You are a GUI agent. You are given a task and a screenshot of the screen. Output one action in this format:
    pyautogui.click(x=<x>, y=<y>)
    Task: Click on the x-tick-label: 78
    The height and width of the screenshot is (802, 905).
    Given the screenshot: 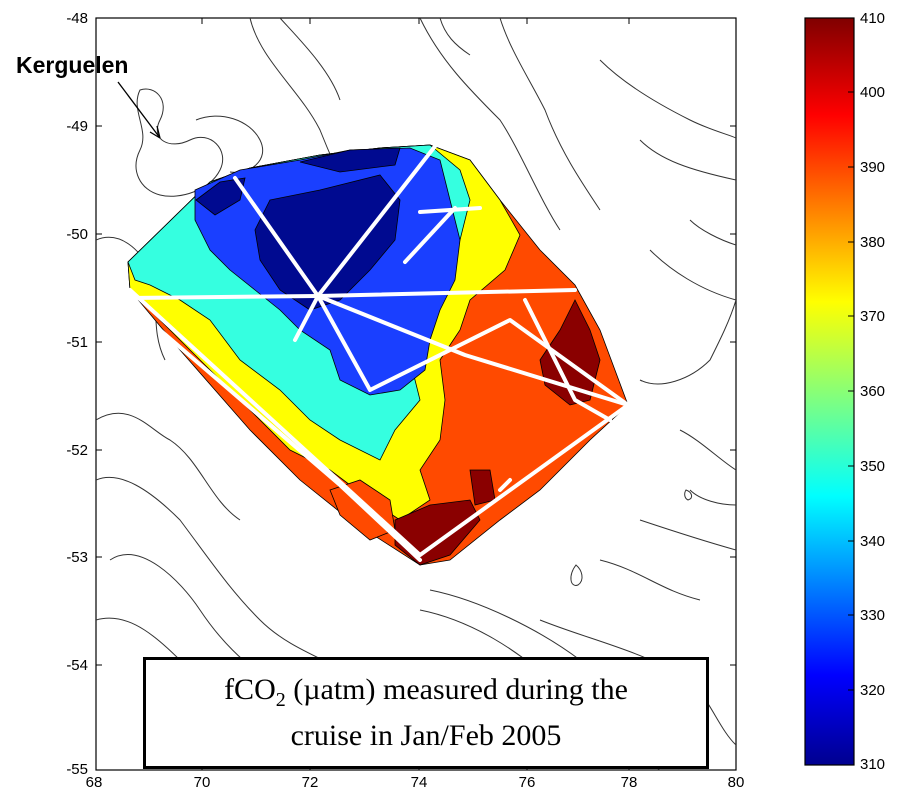 What is the action you would take?
    pyautogui.click(x=629, y=782)
    